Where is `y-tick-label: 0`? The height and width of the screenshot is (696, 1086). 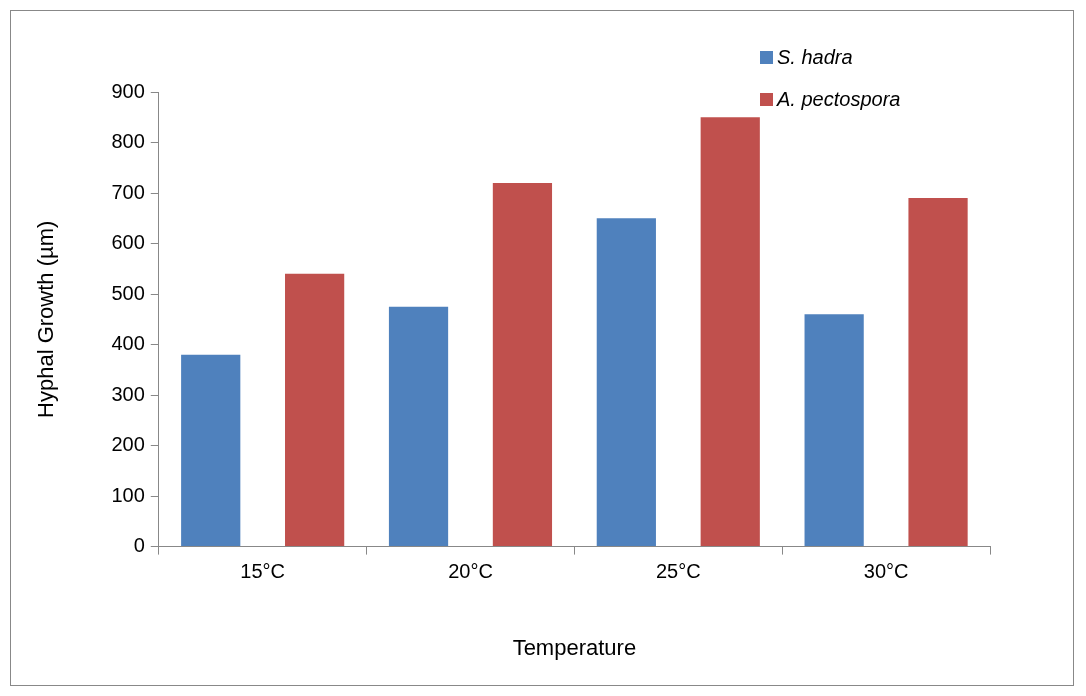
y-tick-label: 0 is located at coordinates (139, 545).